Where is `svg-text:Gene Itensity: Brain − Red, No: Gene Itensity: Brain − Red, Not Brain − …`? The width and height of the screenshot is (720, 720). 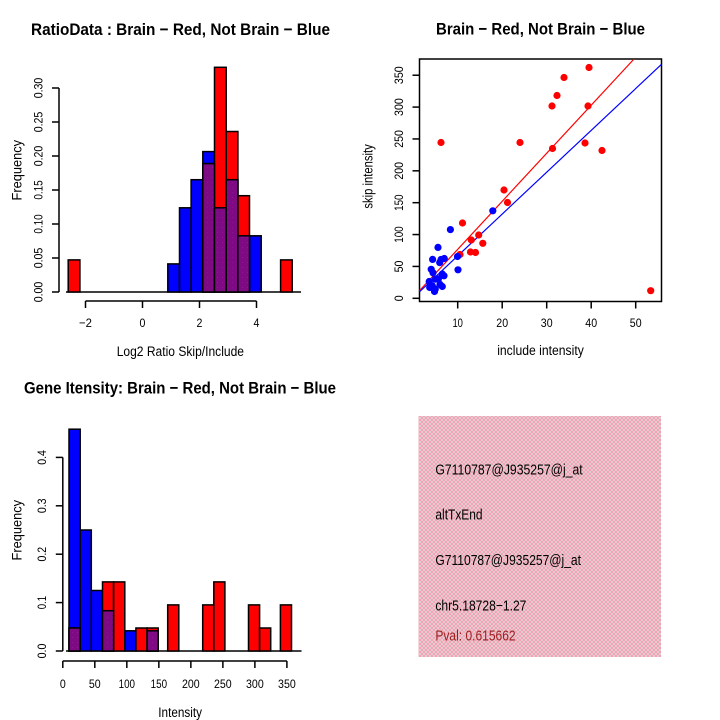
svg-text:Gene Itensity: Brain − Red, No: Gene Itensity: Brain − Red, Not Brain − … is located at coordinates (180, 387).